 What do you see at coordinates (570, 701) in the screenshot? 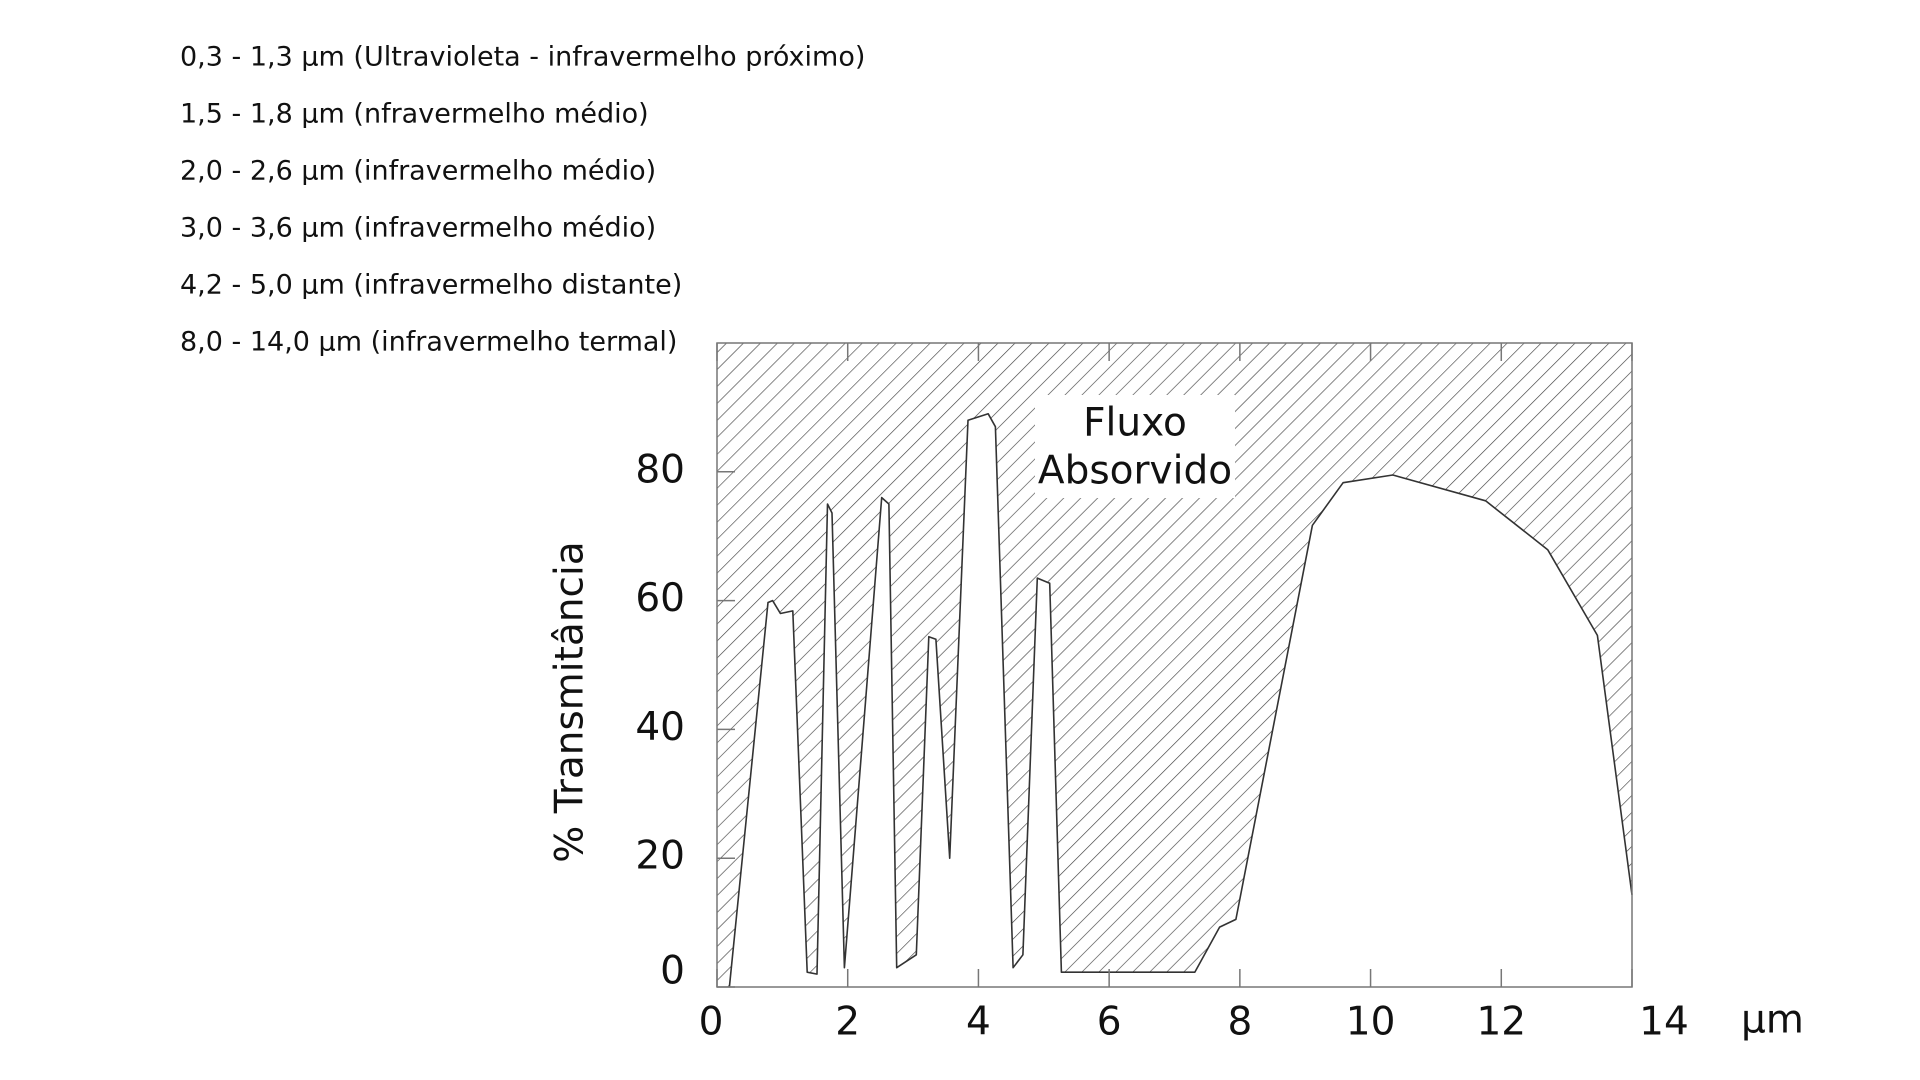
I see `y-axis-label: % Transmitância` at bounding box center [570, 701].